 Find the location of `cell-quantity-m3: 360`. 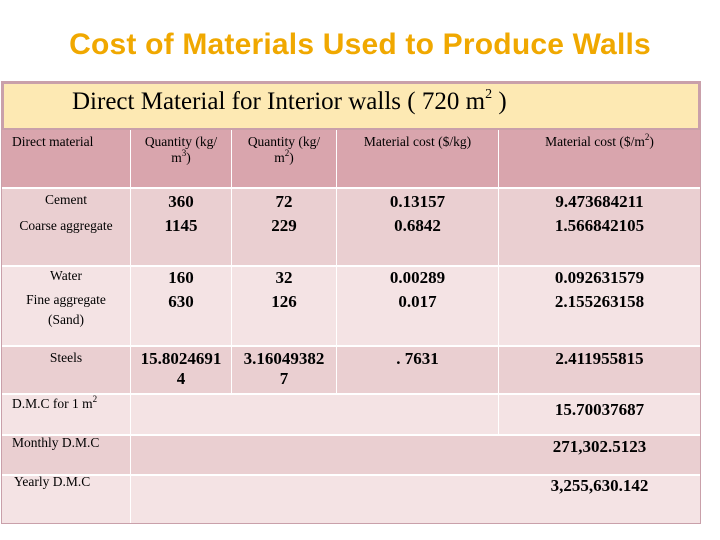

cell-quantity-m3: 360 is located at coordinates (181, 201).